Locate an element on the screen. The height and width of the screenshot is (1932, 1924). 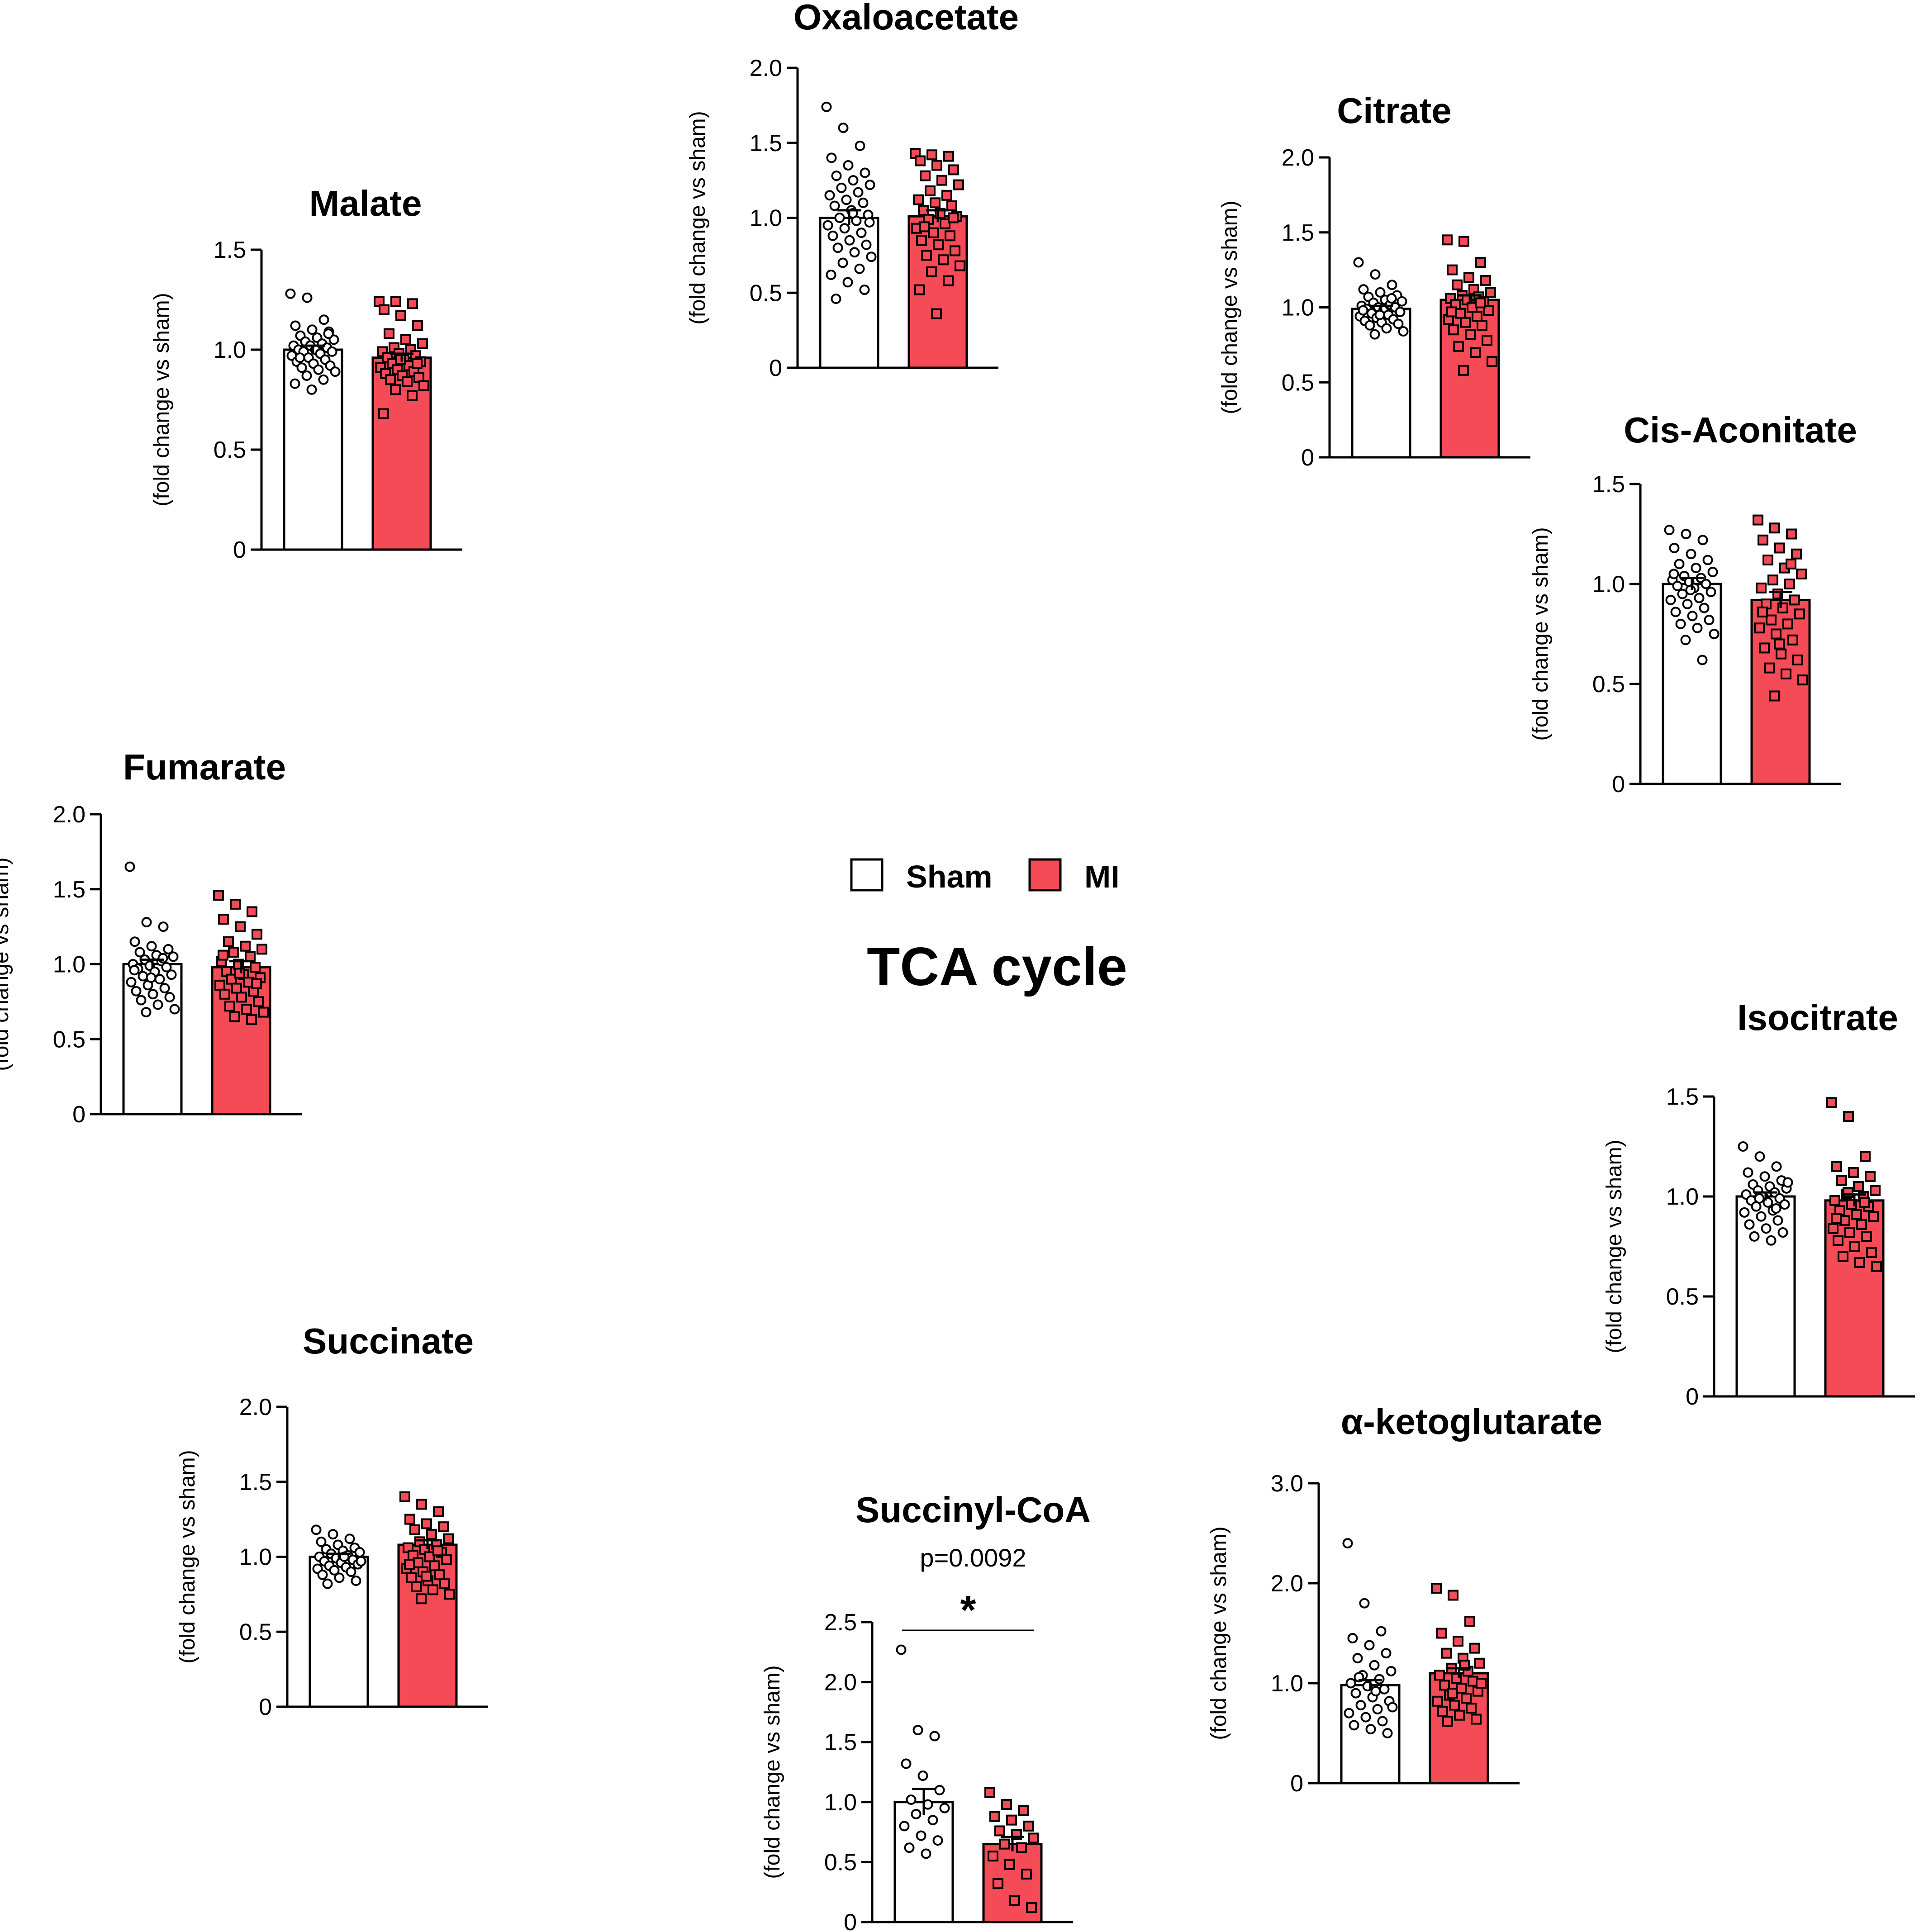
y-tick-label: 1.5 is located at coordinates (1609, 484).